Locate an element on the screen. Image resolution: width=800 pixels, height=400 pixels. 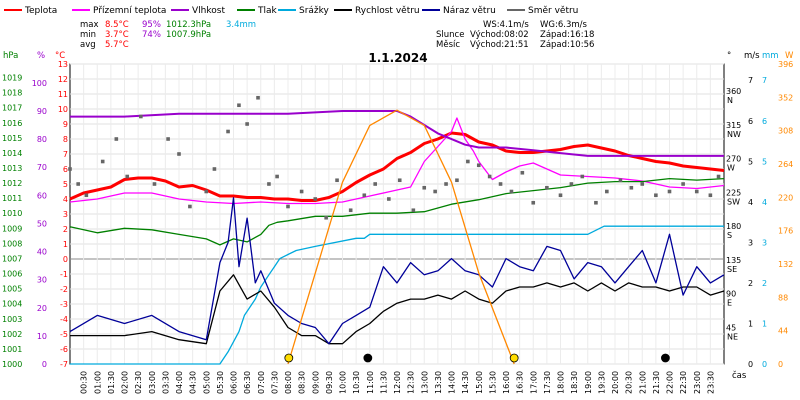
rain-tick-label: 3 is located at coordinates (764, 242).